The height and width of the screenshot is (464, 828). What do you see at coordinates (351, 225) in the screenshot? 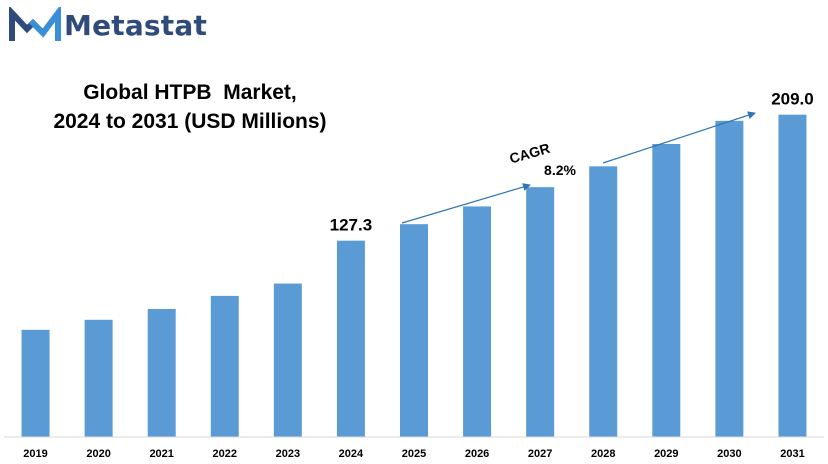
I see `data-label-2024: 127.3` at bounding box center [351, 225].